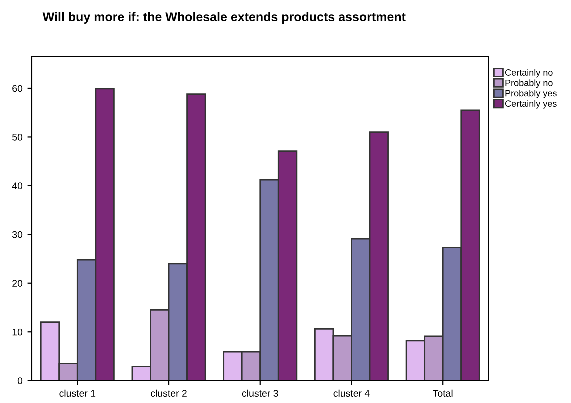 Image resolution: width=571 pixels, height=403 pixels. I want to click on chart-title: Will buy more if: the Wholesale extends products assortment, so click(224, 18).